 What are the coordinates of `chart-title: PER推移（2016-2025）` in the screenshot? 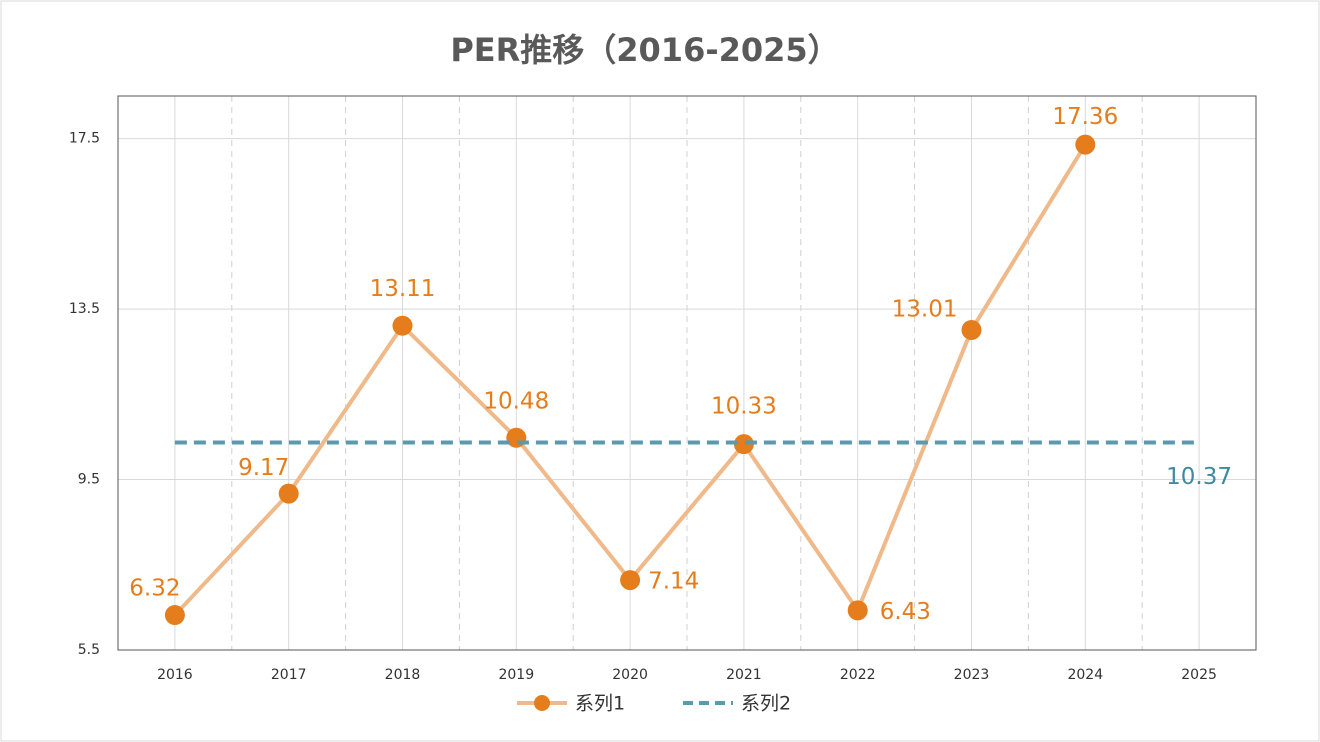 It's located at (644, 50).